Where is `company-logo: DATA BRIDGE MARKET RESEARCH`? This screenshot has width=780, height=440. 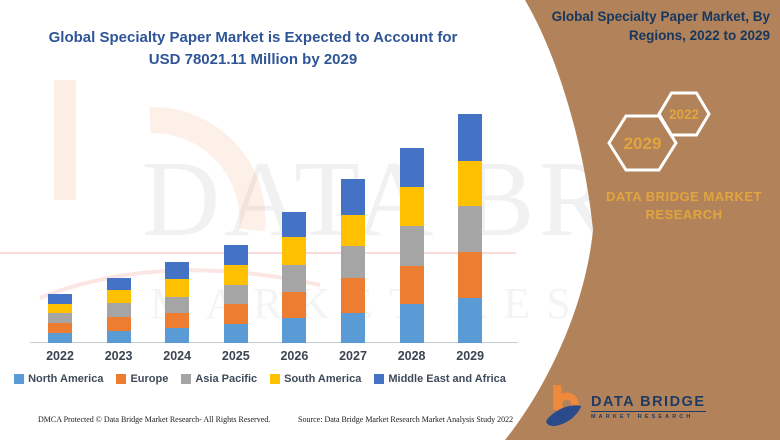
company-logo: DATA BRIDGE MARKET RESEARCH is located at coordinates (625, 407).